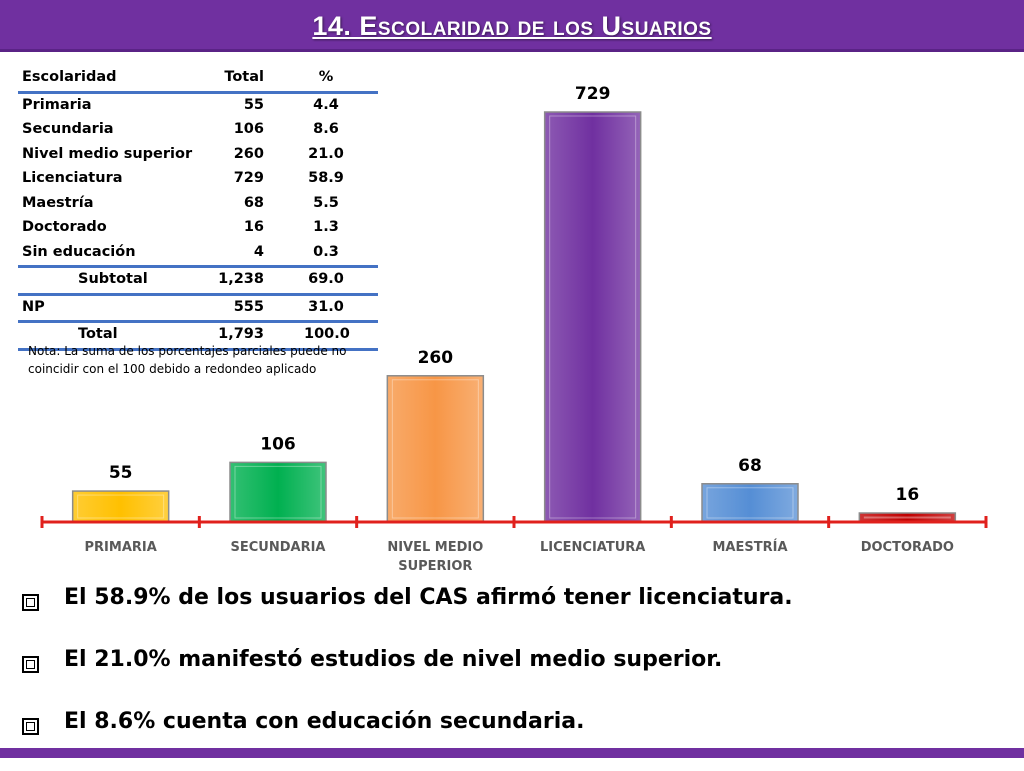 The image size is (1024, 771). I want to click on data-label: 68, so click(750, 466).